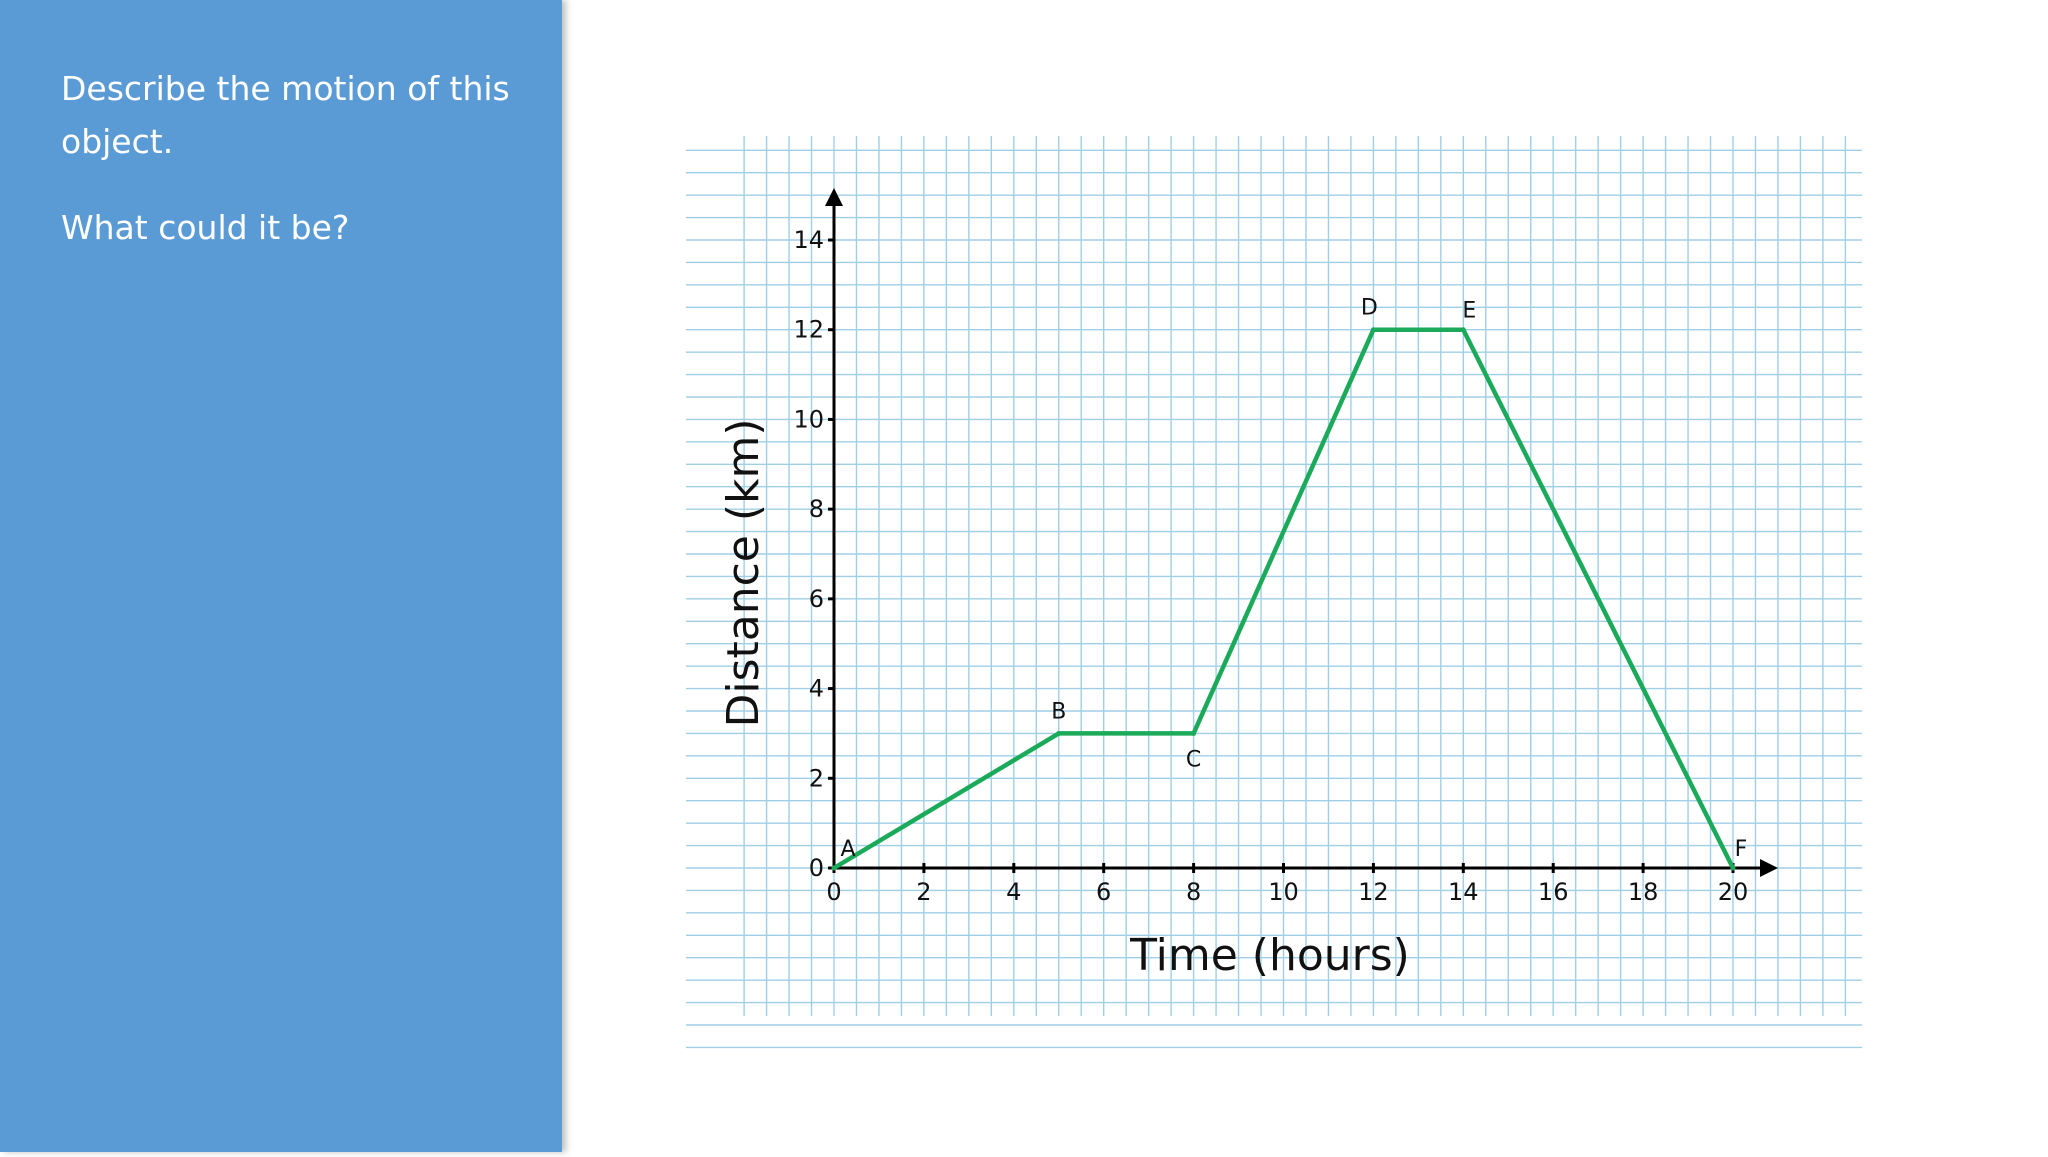  Describe the element at coordinates (808, 240) in the screenshot. I see `y-tick-label: 14` at that location.